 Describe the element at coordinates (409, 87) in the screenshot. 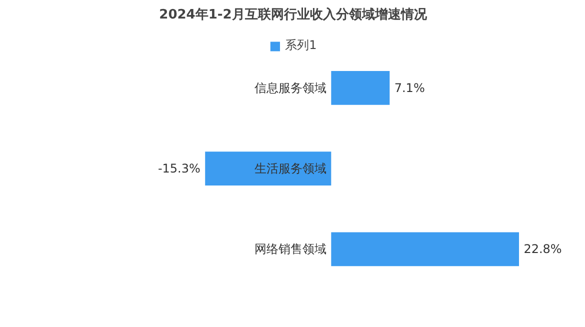

I see `data-label: 7.1%` at that location.